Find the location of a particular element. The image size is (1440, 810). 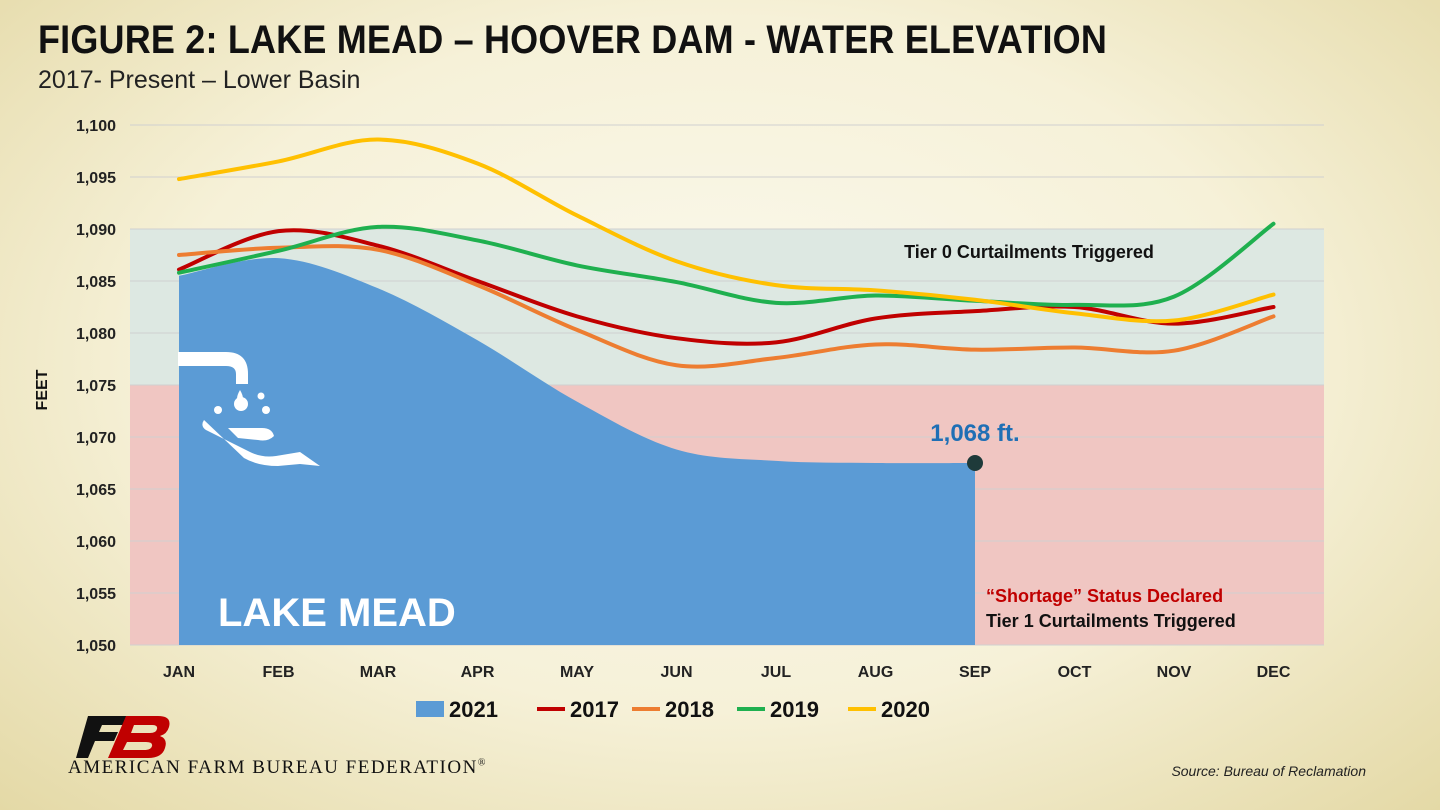

x-tick-label: JAN is located at coordinates (179, 672).